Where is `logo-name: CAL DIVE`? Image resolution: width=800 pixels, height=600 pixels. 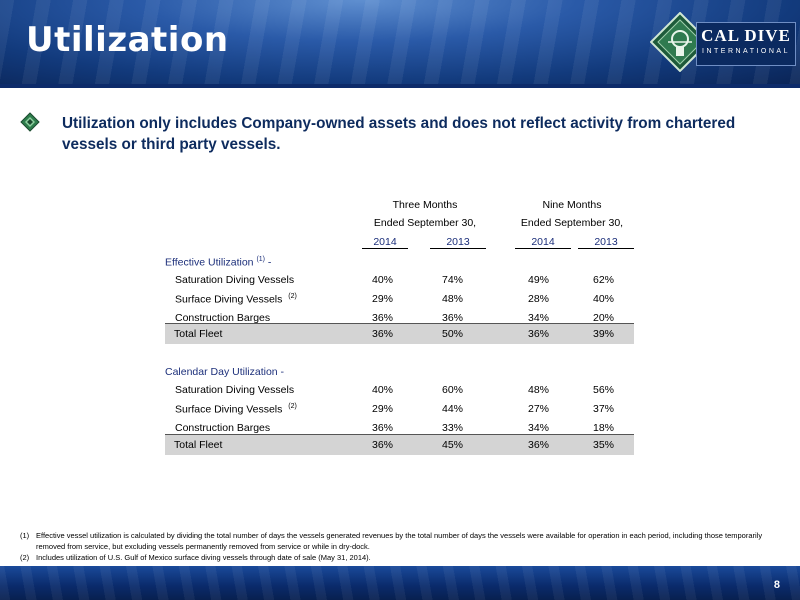
logo-name: CAL DIVE is located at coordinates (746, 35).